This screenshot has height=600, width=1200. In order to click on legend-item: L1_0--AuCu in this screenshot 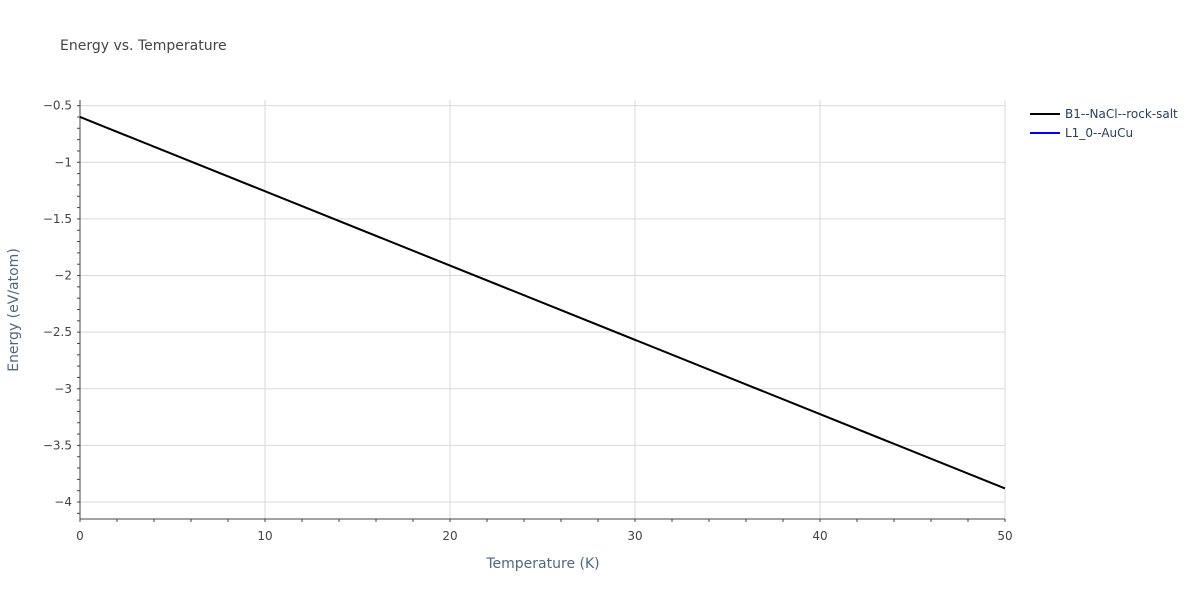, I will do `click(1081, 133)`.